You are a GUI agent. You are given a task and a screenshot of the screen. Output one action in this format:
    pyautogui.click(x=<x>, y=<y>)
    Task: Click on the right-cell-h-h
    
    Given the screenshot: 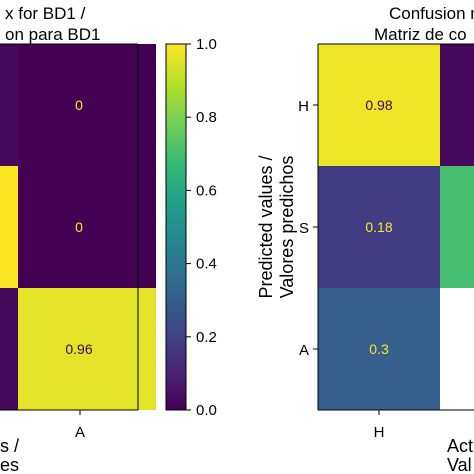 What is the action you would take?
    pyautogui.click(x=379, y=105)
    